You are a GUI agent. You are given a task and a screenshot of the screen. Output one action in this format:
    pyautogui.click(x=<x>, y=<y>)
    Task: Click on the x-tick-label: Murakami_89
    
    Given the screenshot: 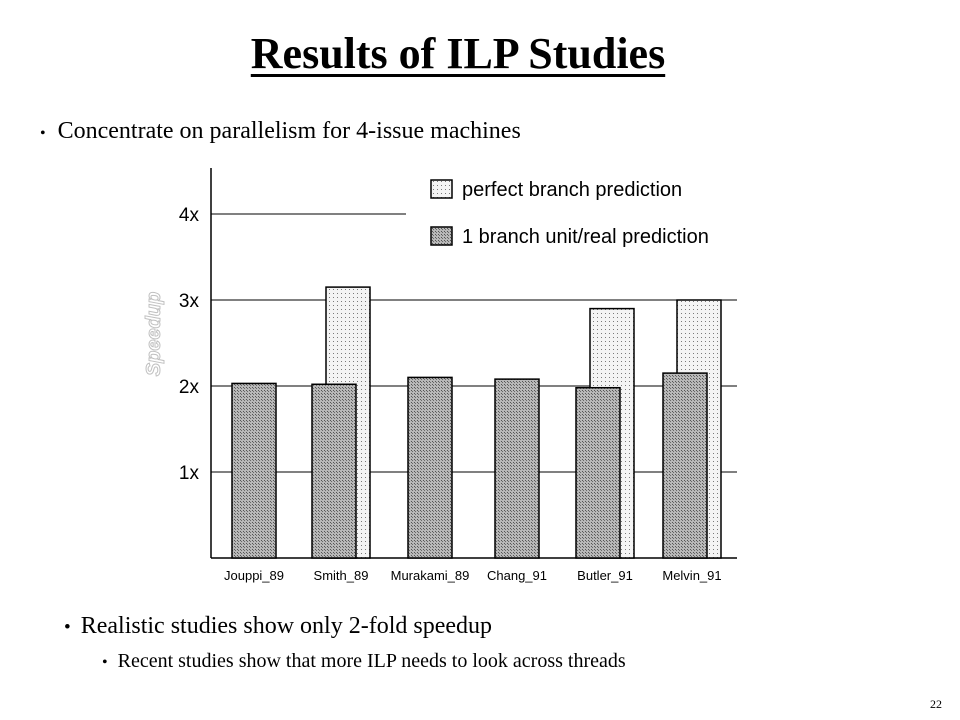 What is the action you would take?
    pyautogui.click(x=430, y=575)
    